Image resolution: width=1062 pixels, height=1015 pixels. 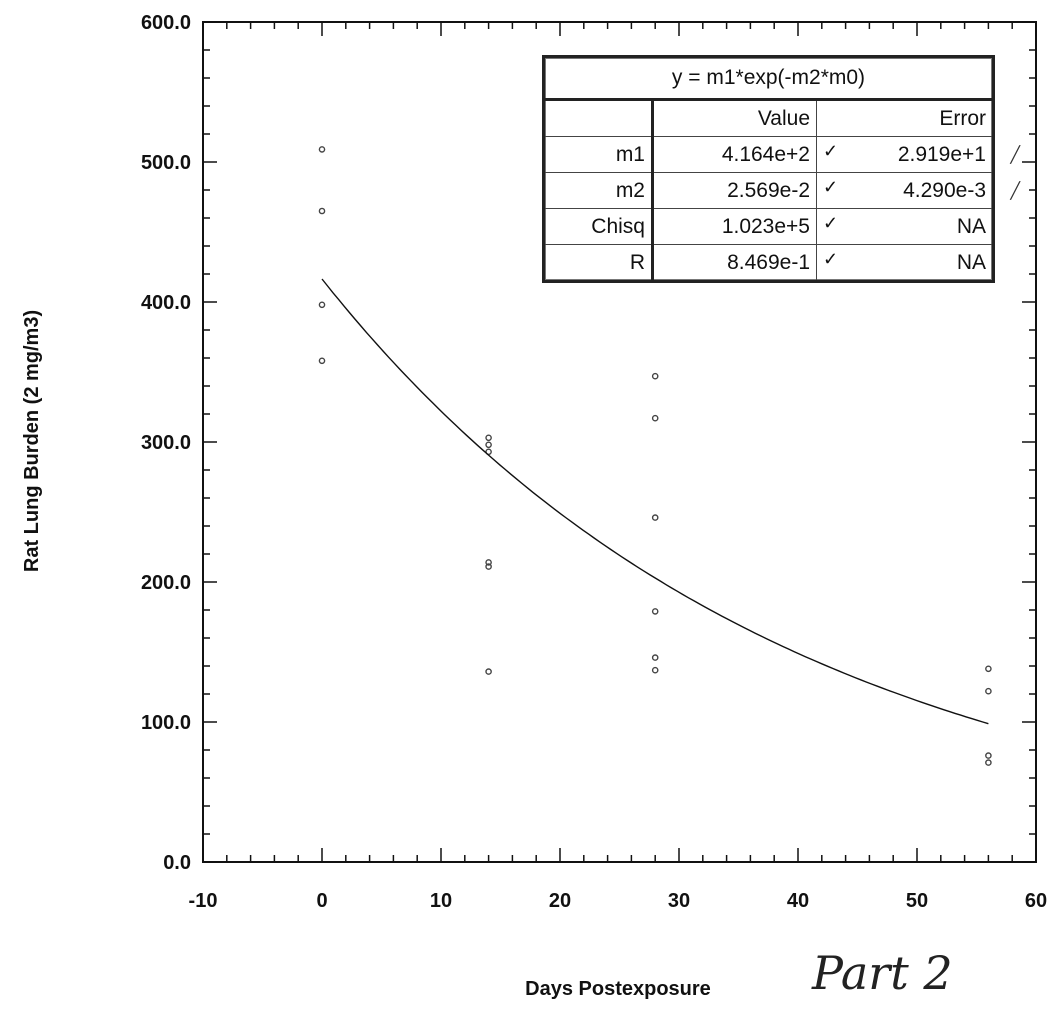 What do you see at coordinates (1036, 901) in the screenshot?
I see `x-tick-label: 60` at bounding box center [1036, 901].